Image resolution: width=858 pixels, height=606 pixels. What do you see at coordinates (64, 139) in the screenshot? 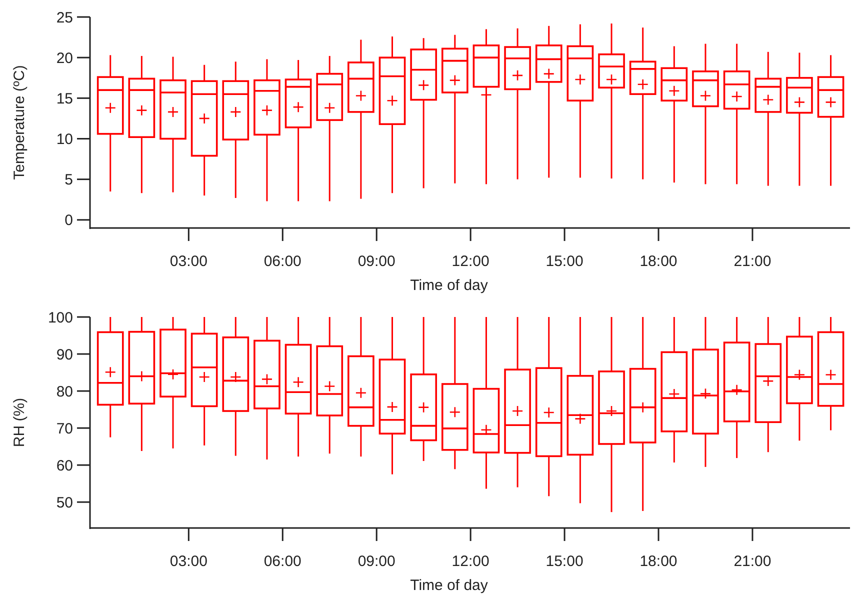
I see `y-tick-label: 10` at bounding box center [64, 139].